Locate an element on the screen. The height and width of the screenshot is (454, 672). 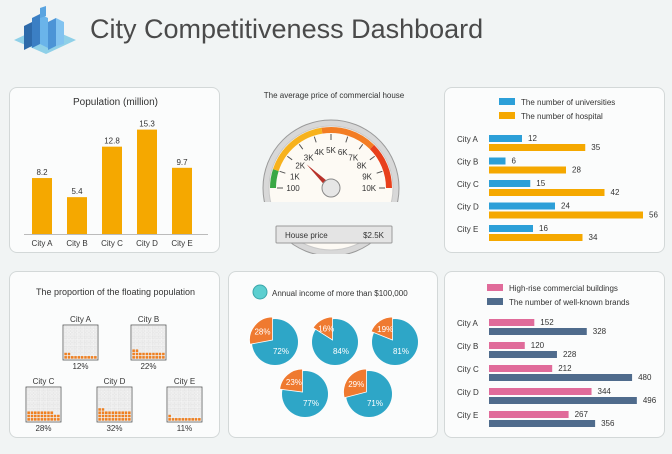
population-value-label: 9.7 is located at coordinates (182, 162).